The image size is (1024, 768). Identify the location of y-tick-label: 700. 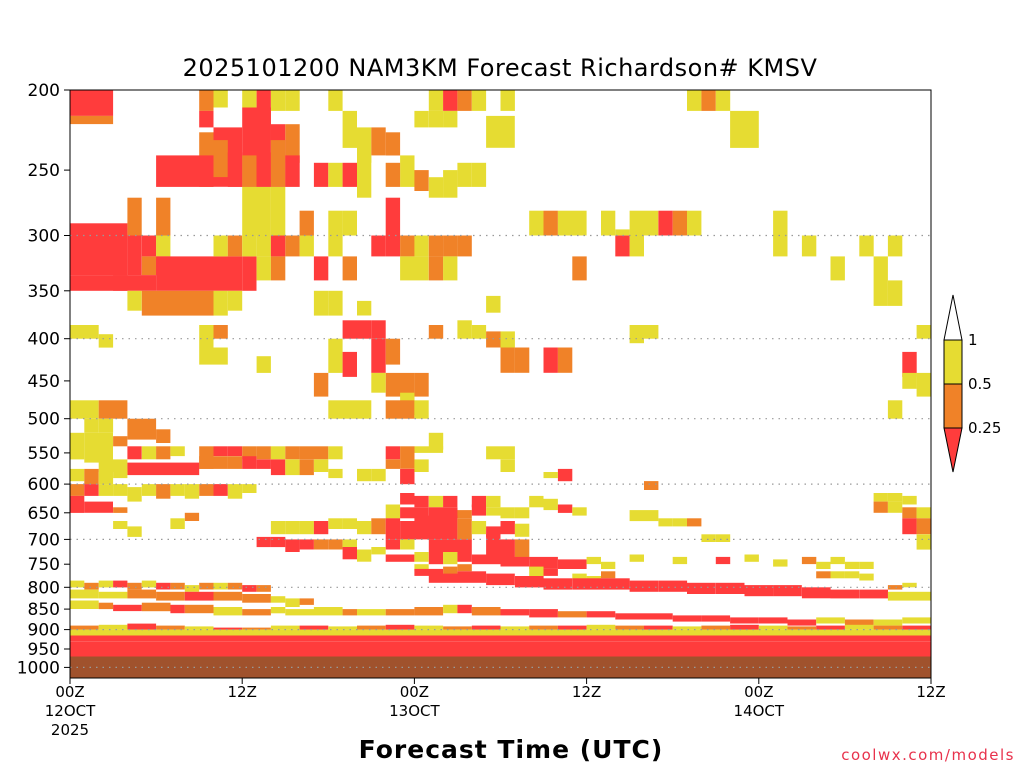
(44, 540).